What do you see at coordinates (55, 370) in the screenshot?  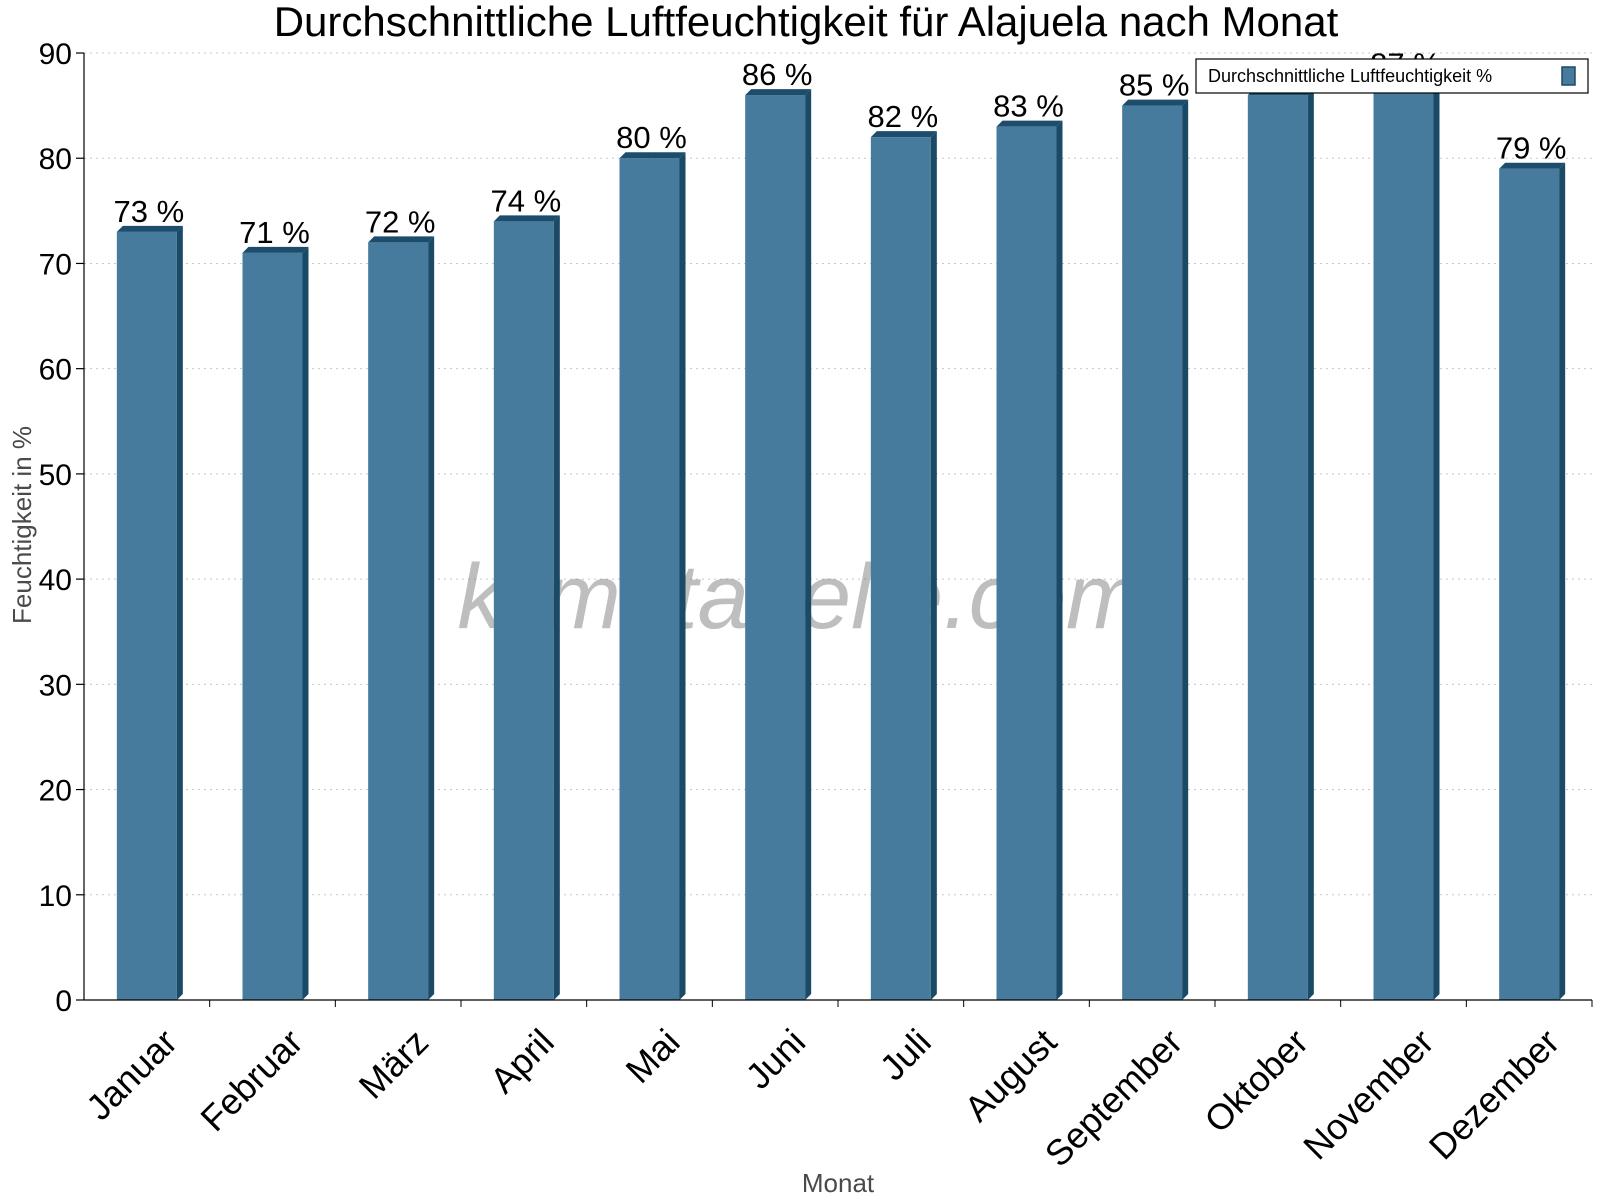 I see `y-tick-label: 60` at bounding box center [55, 370].